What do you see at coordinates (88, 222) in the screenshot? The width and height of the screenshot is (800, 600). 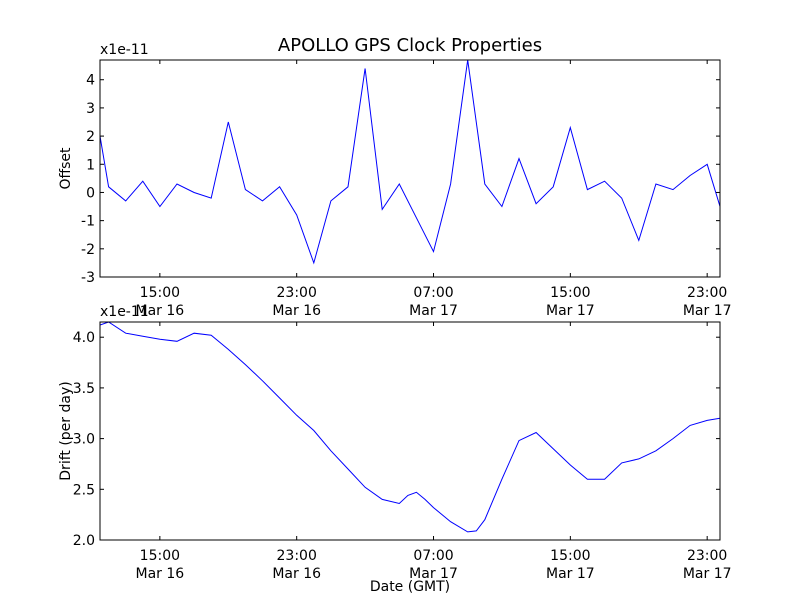 I see `y-tick-label: -1` at bounding box center [88, 222].